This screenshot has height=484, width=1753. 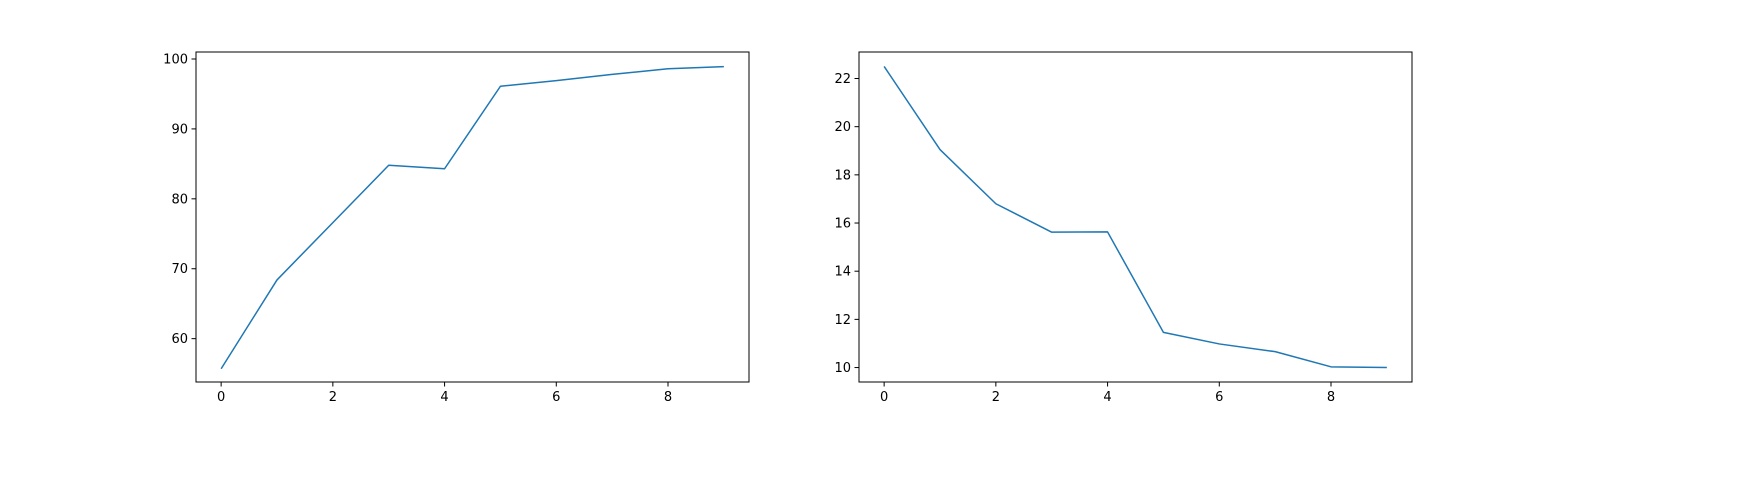 What do you see at coordinates (842, 368) in the screenshot?
I see `right-chart-y-tick-label-10: 10` at bounding box center [842, 368].